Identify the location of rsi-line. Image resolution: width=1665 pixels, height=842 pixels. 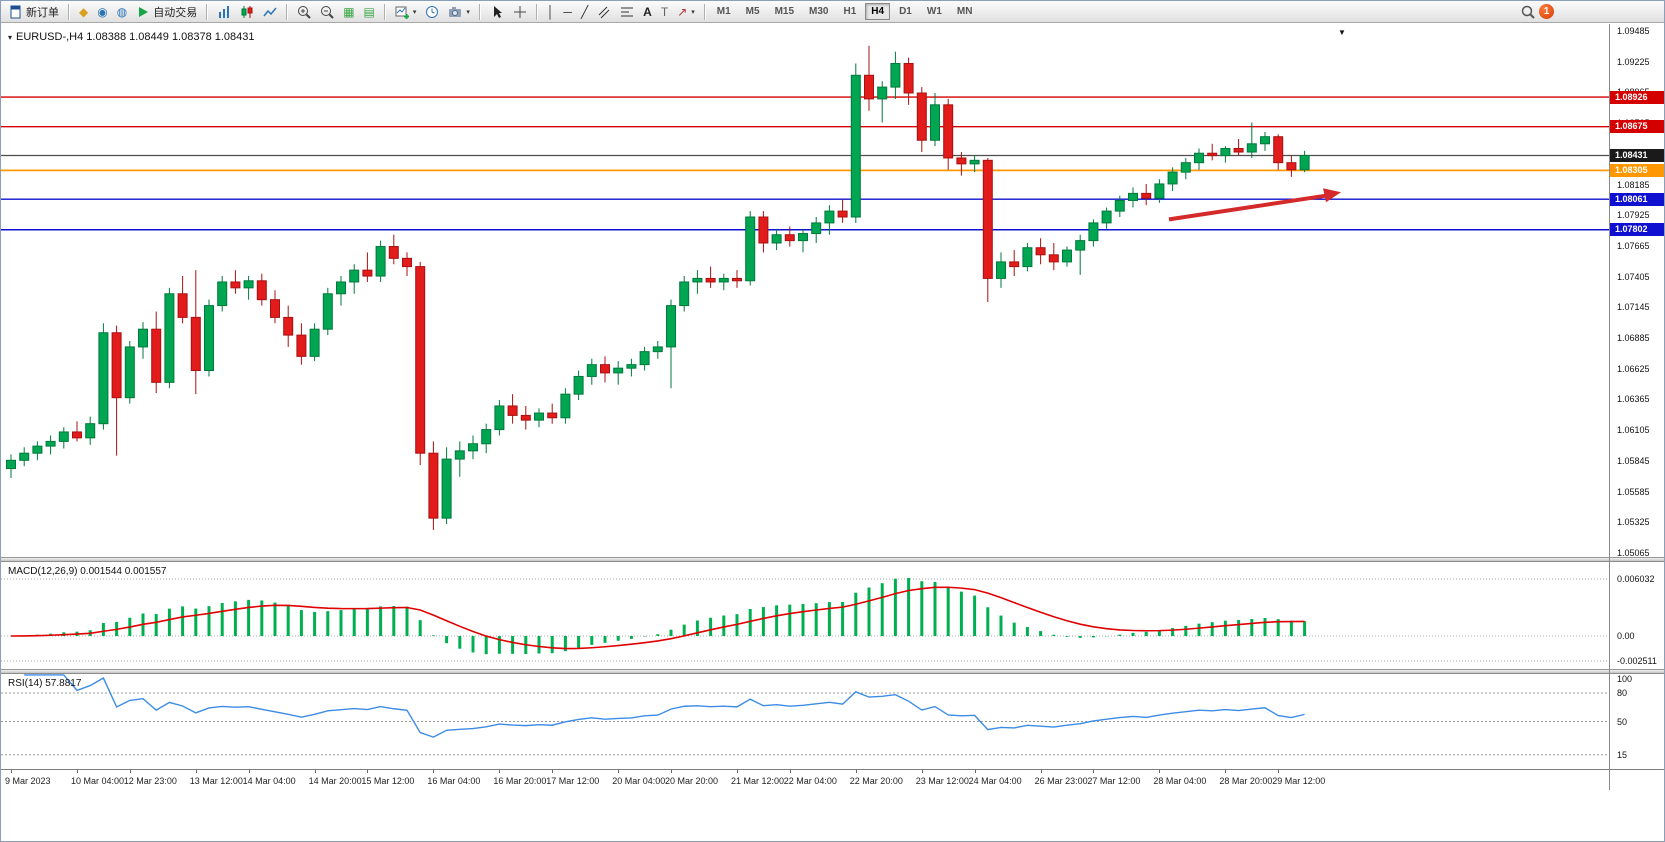
(664, 706).